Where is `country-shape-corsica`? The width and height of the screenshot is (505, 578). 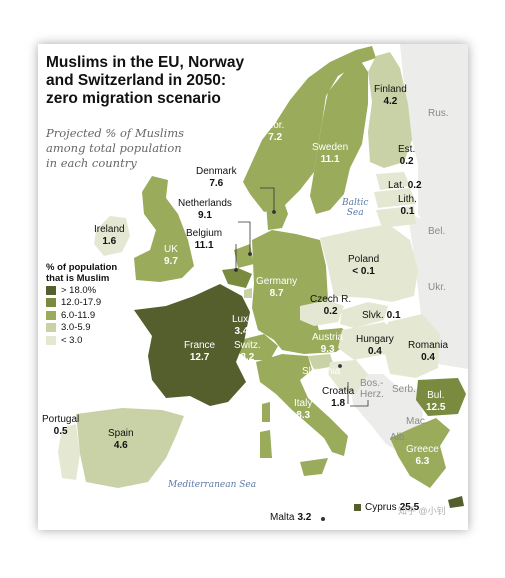 country-shape-corsica is located at coordinates (266, 412).